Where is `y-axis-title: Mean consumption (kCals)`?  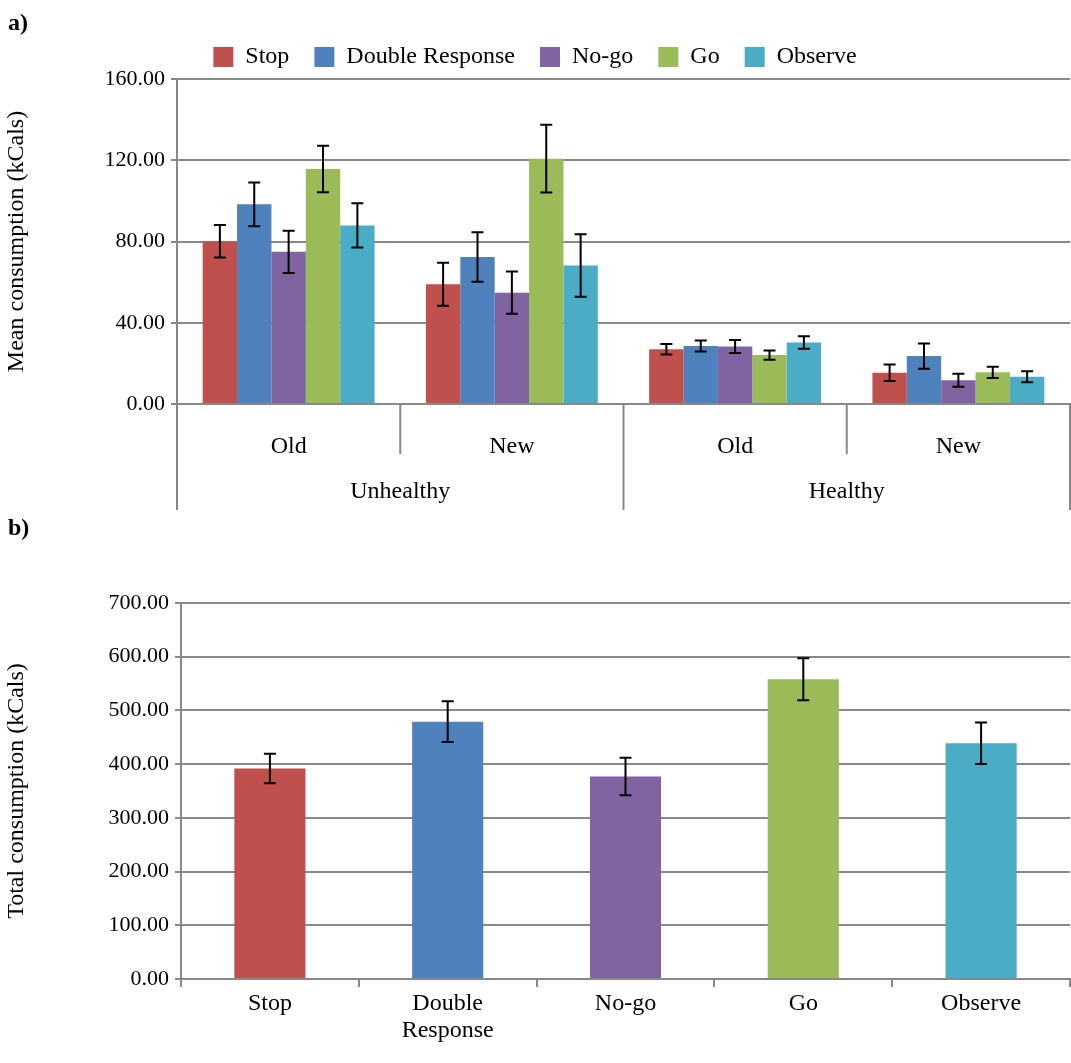 y-axis-title: Mean consumption (kCals) is located at coordinates (14, 241).